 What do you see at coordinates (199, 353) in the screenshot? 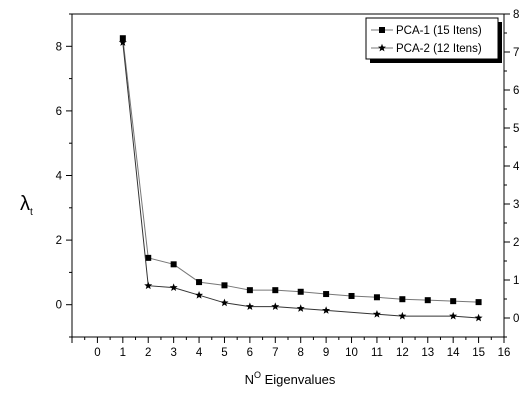
I see `x-tick-label: 4` at bounding box center [199, 353].